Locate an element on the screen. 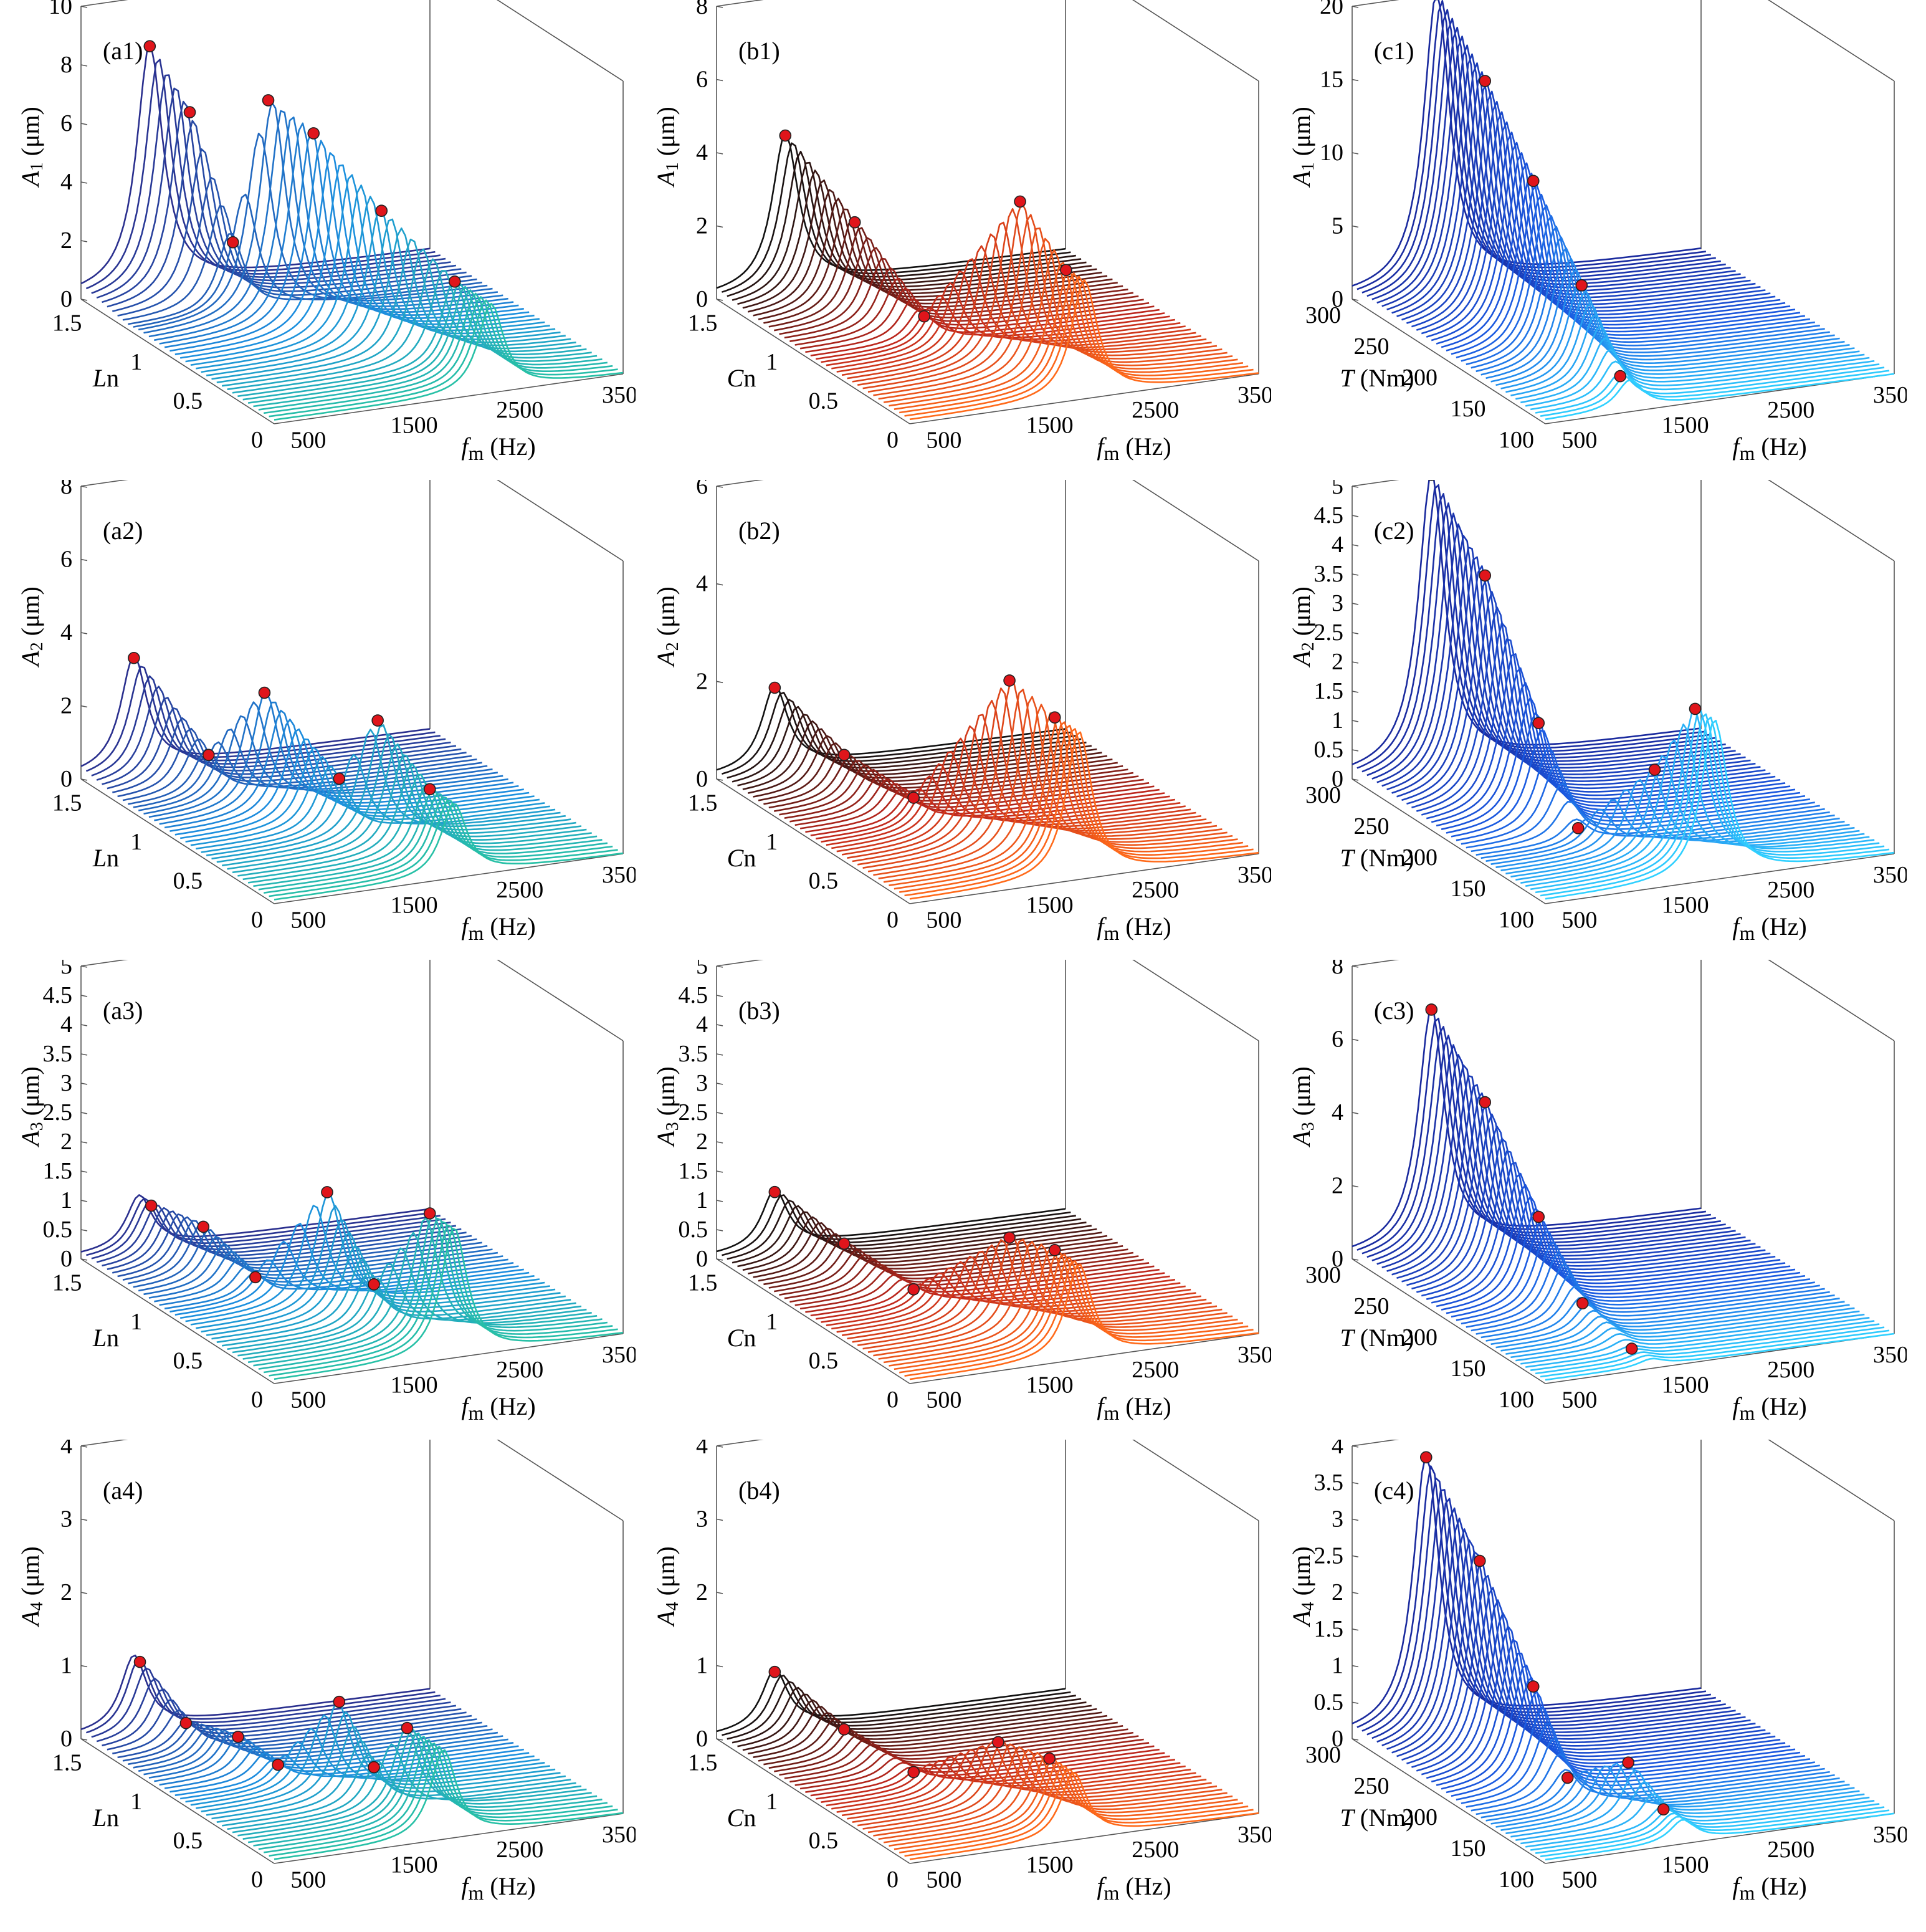 Image resolution: width=1926 pixels, height=1932 pixels. x-tick-label: 500 is located at coordinates (1579, 1400).